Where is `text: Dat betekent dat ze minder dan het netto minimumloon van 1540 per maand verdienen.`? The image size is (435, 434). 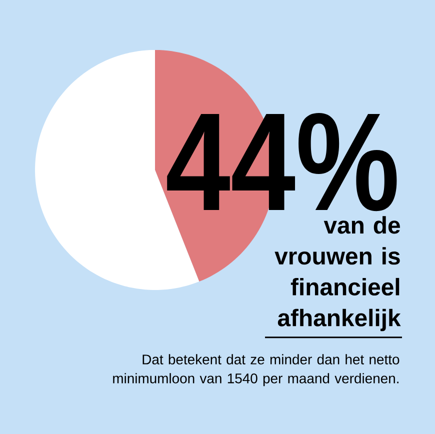 text: Dat betekent dat ze minder dan het netto minimumloon van 1540 per maand verdienen. is located at coordinates (256, 370).